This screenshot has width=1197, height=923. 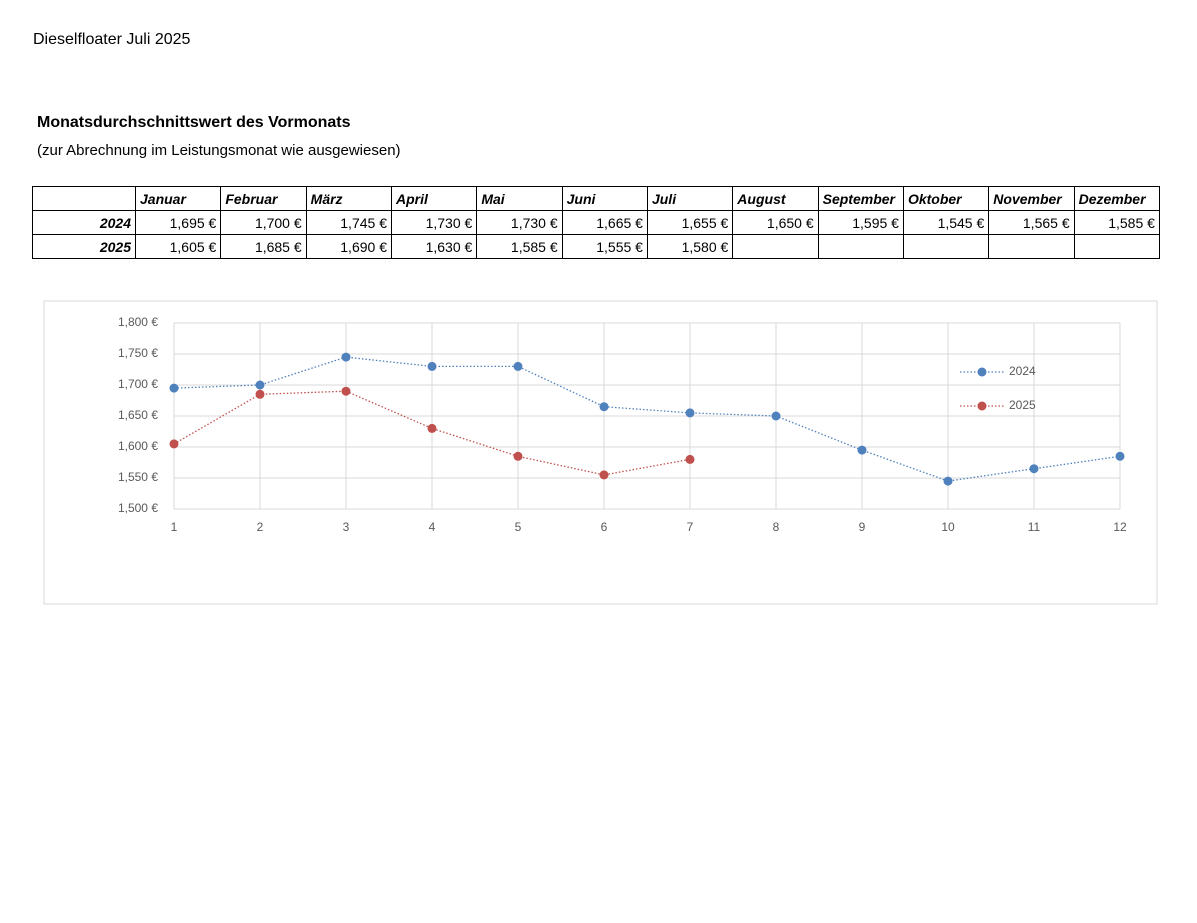 I want to click on x-tick-label: 5, so click(x=518, y=527).